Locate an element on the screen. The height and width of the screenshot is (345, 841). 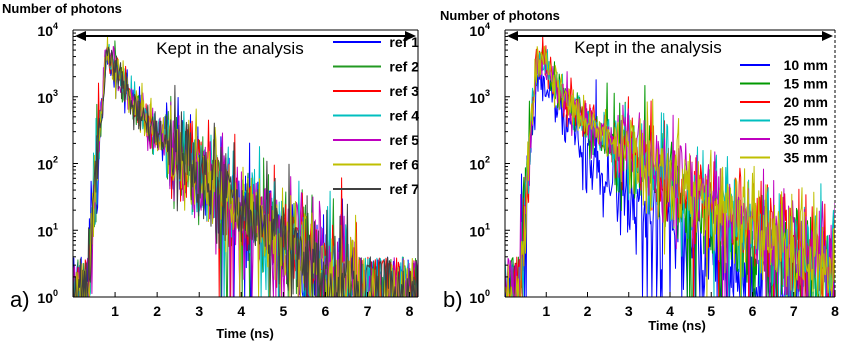
panel-b-range-arrow-left-head is located at coordinates (512, 36).